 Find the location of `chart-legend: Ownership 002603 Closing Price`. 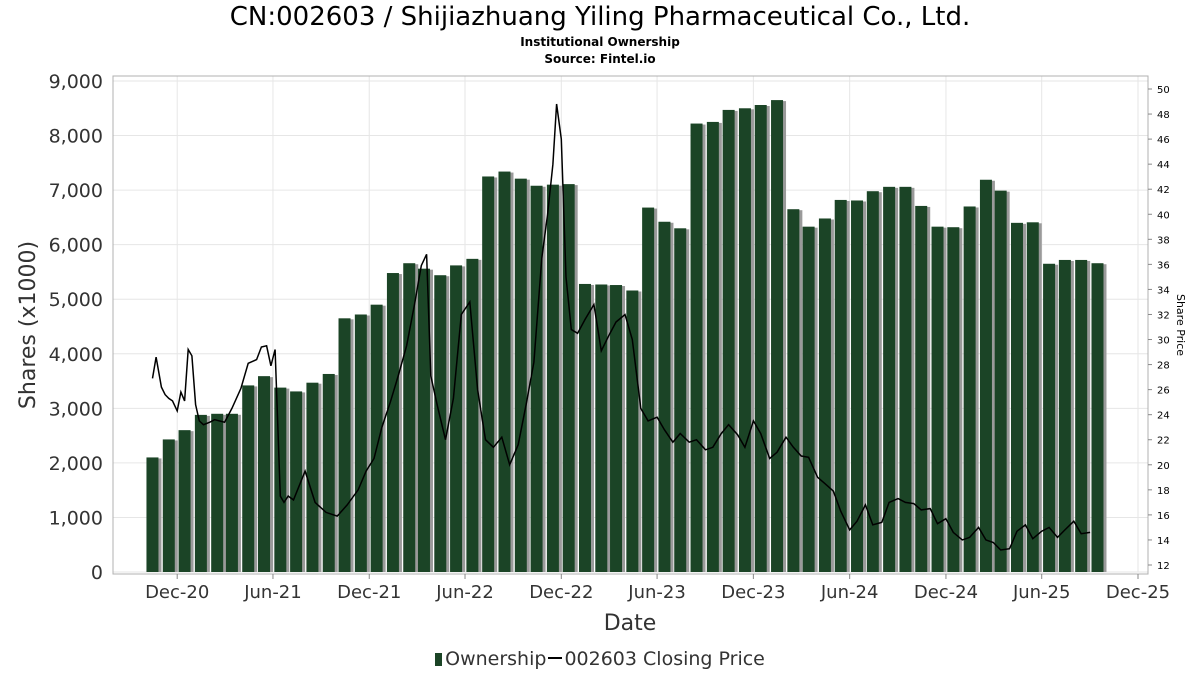

chart-legend: Ownership 002603 Closing Price is located at coordinates (600, 659).